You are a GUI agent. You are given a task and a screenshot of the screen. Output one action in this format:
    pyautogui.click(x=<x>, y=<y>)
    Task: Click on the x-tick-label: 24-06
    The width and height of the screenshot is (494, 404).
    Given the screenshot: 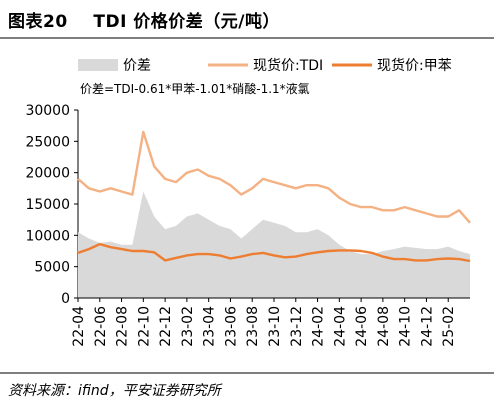 What is the action you would take?
    pyautogui.click(x=362, y=326)
    